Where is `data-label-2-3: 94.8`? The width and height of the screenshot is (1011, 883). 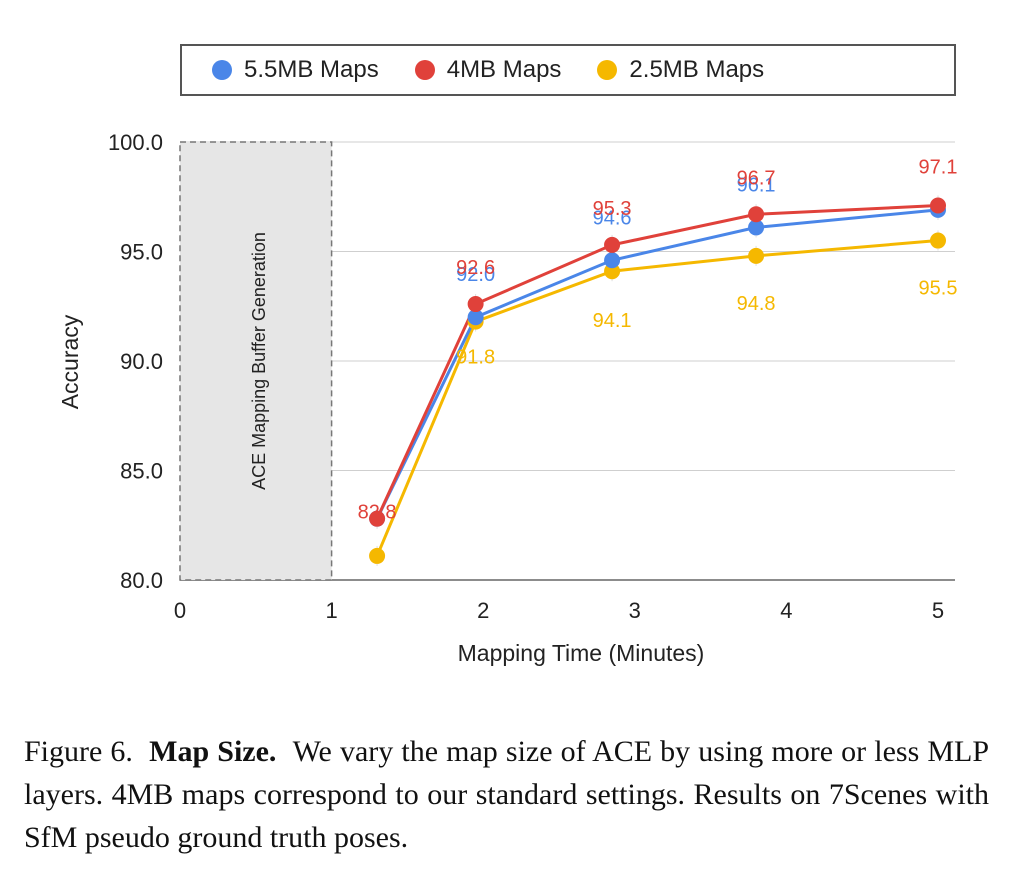 data-label-2-3: 94.8 is located at coordinates (756, 304).